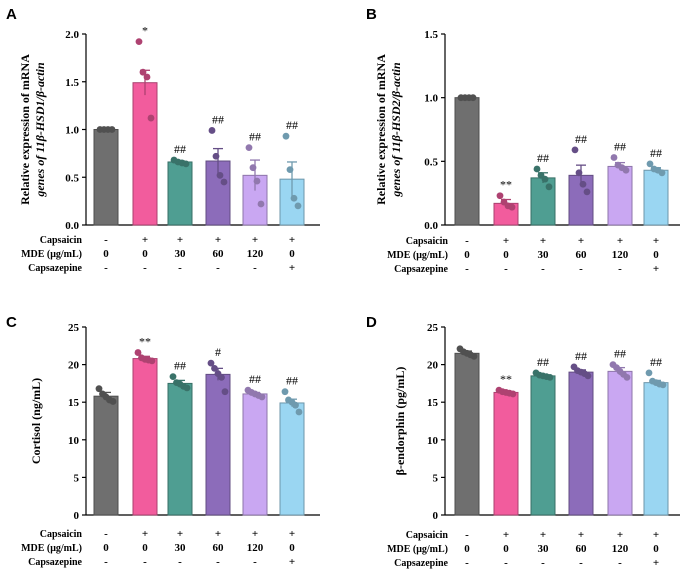  What do you see at coordinates (74, 441) in the screenshot?
I see `y-tick-label: 10` at bounding box center [74, 441].